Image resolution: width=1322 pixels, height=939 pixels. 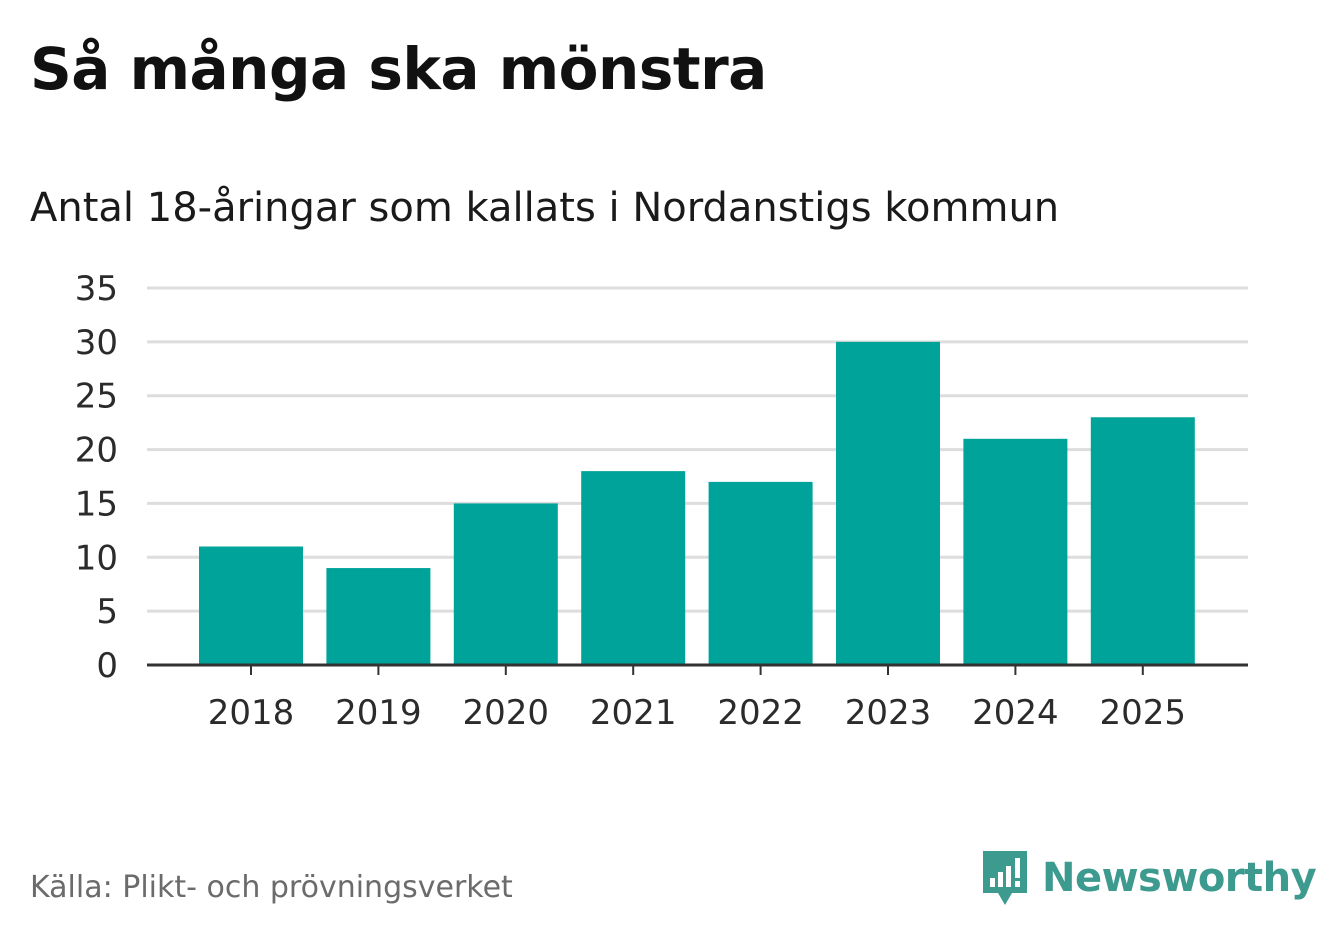 What do you see at coordinates (96, 504) in the screenshot?
I see `y-tick-label: 15` at bounding box center [96, 504].